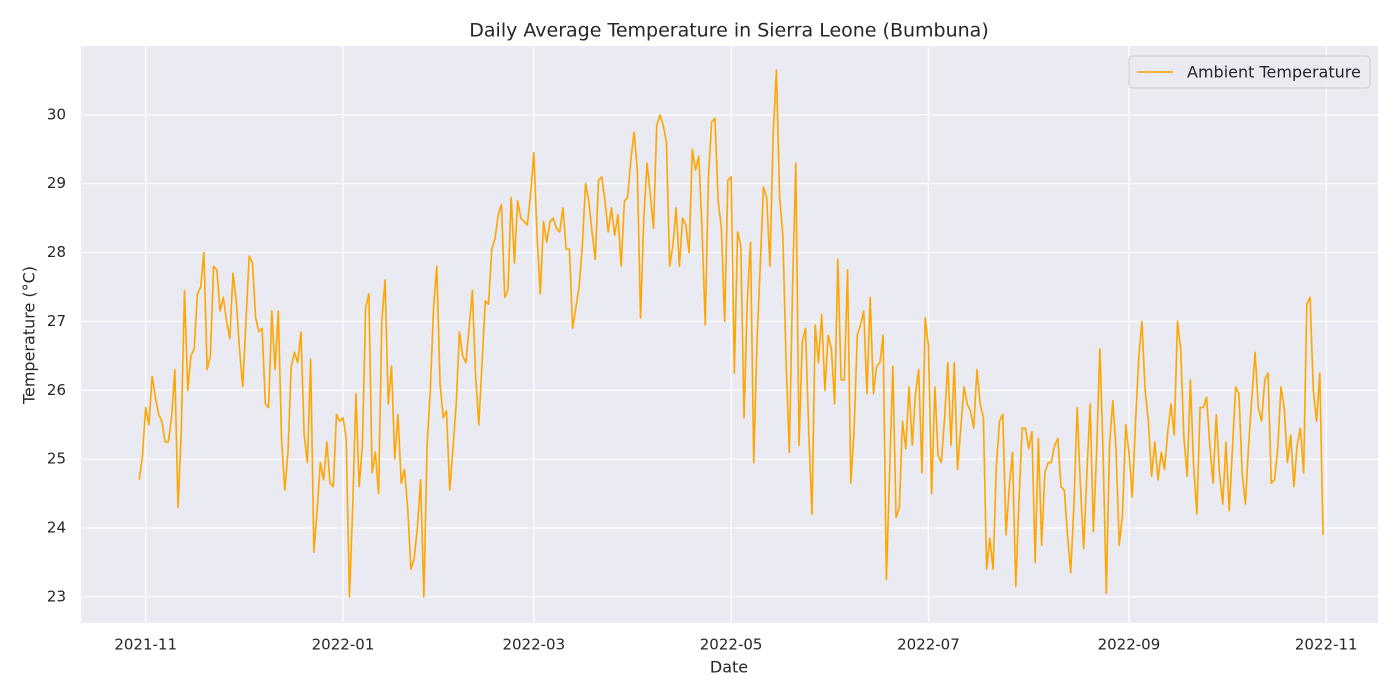 This screenshot has width=1400, height=700. What do you see at coordinates (56, 596) in the screenshot?
I see `y-tick-label: 23` at bounding box center [56, 596].